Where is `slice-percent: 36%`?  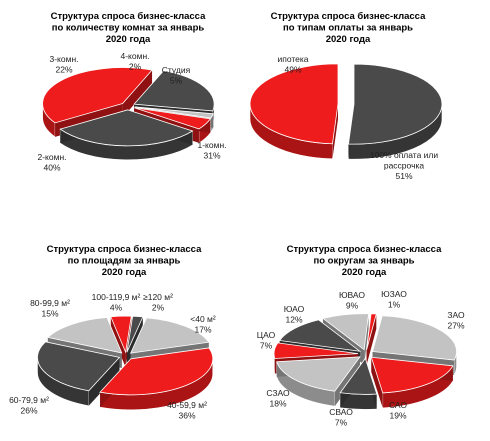 slice-percent: 36% is located at coordinates (186, 416).